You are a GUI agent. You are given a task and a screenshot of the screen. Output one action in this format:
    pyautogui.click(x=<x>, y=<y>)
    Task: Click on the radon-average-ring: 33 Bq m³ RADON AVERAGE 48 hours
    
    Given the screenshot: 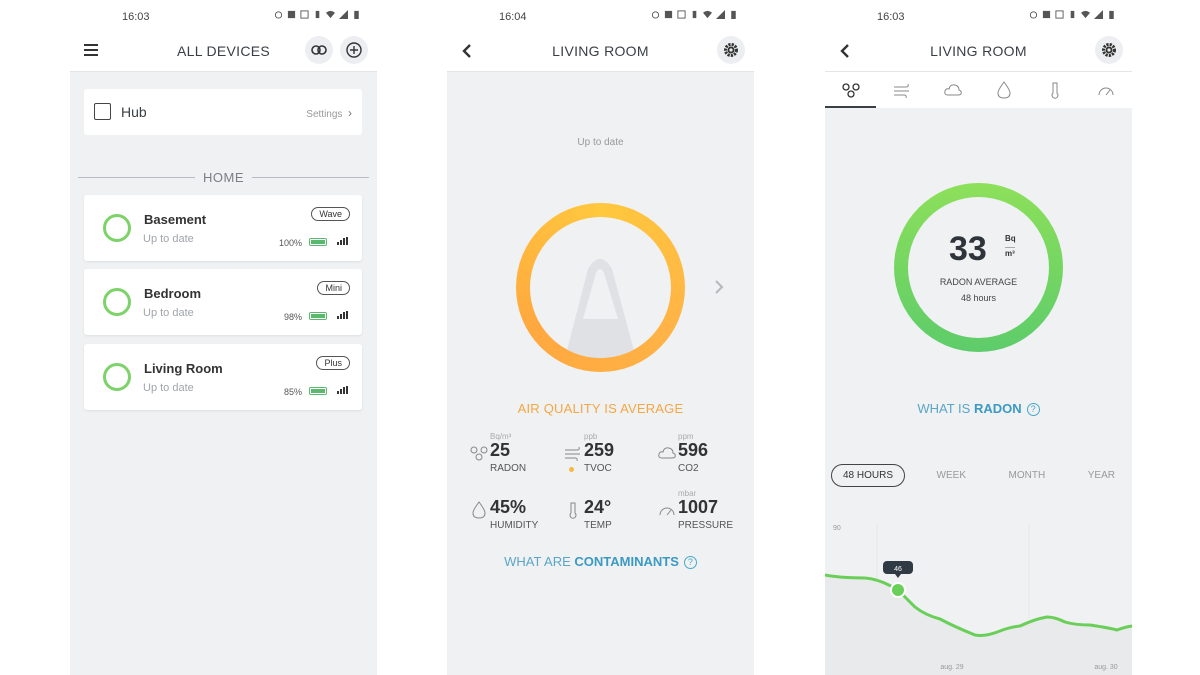 What is the action you would take?
    pyautogui.click(x=978, y=267)
    